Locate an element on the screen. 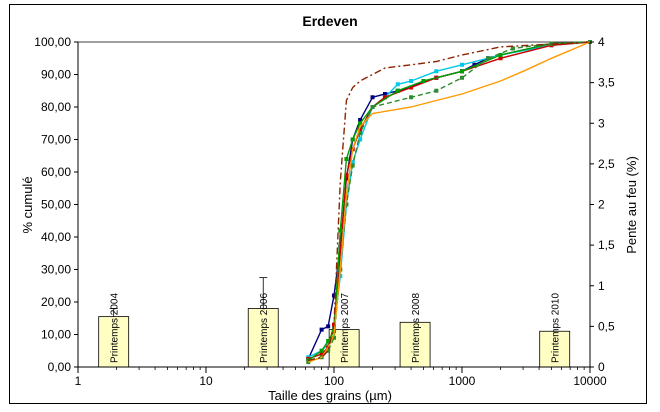  y2-tick-label-7: 3,5 is located at coordinates (606, 83).